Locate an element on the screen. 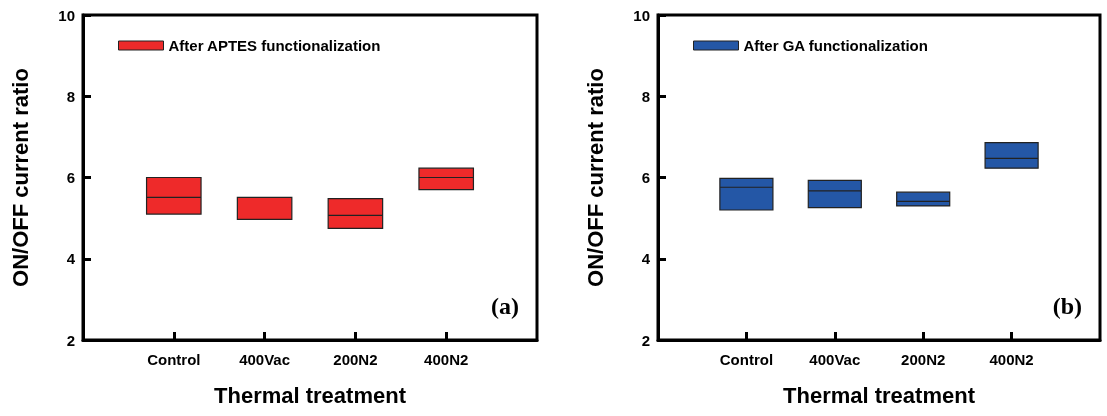 This screenshot has height=416, width=1107. annotation: (b) is located at coordinates (1067, 306).